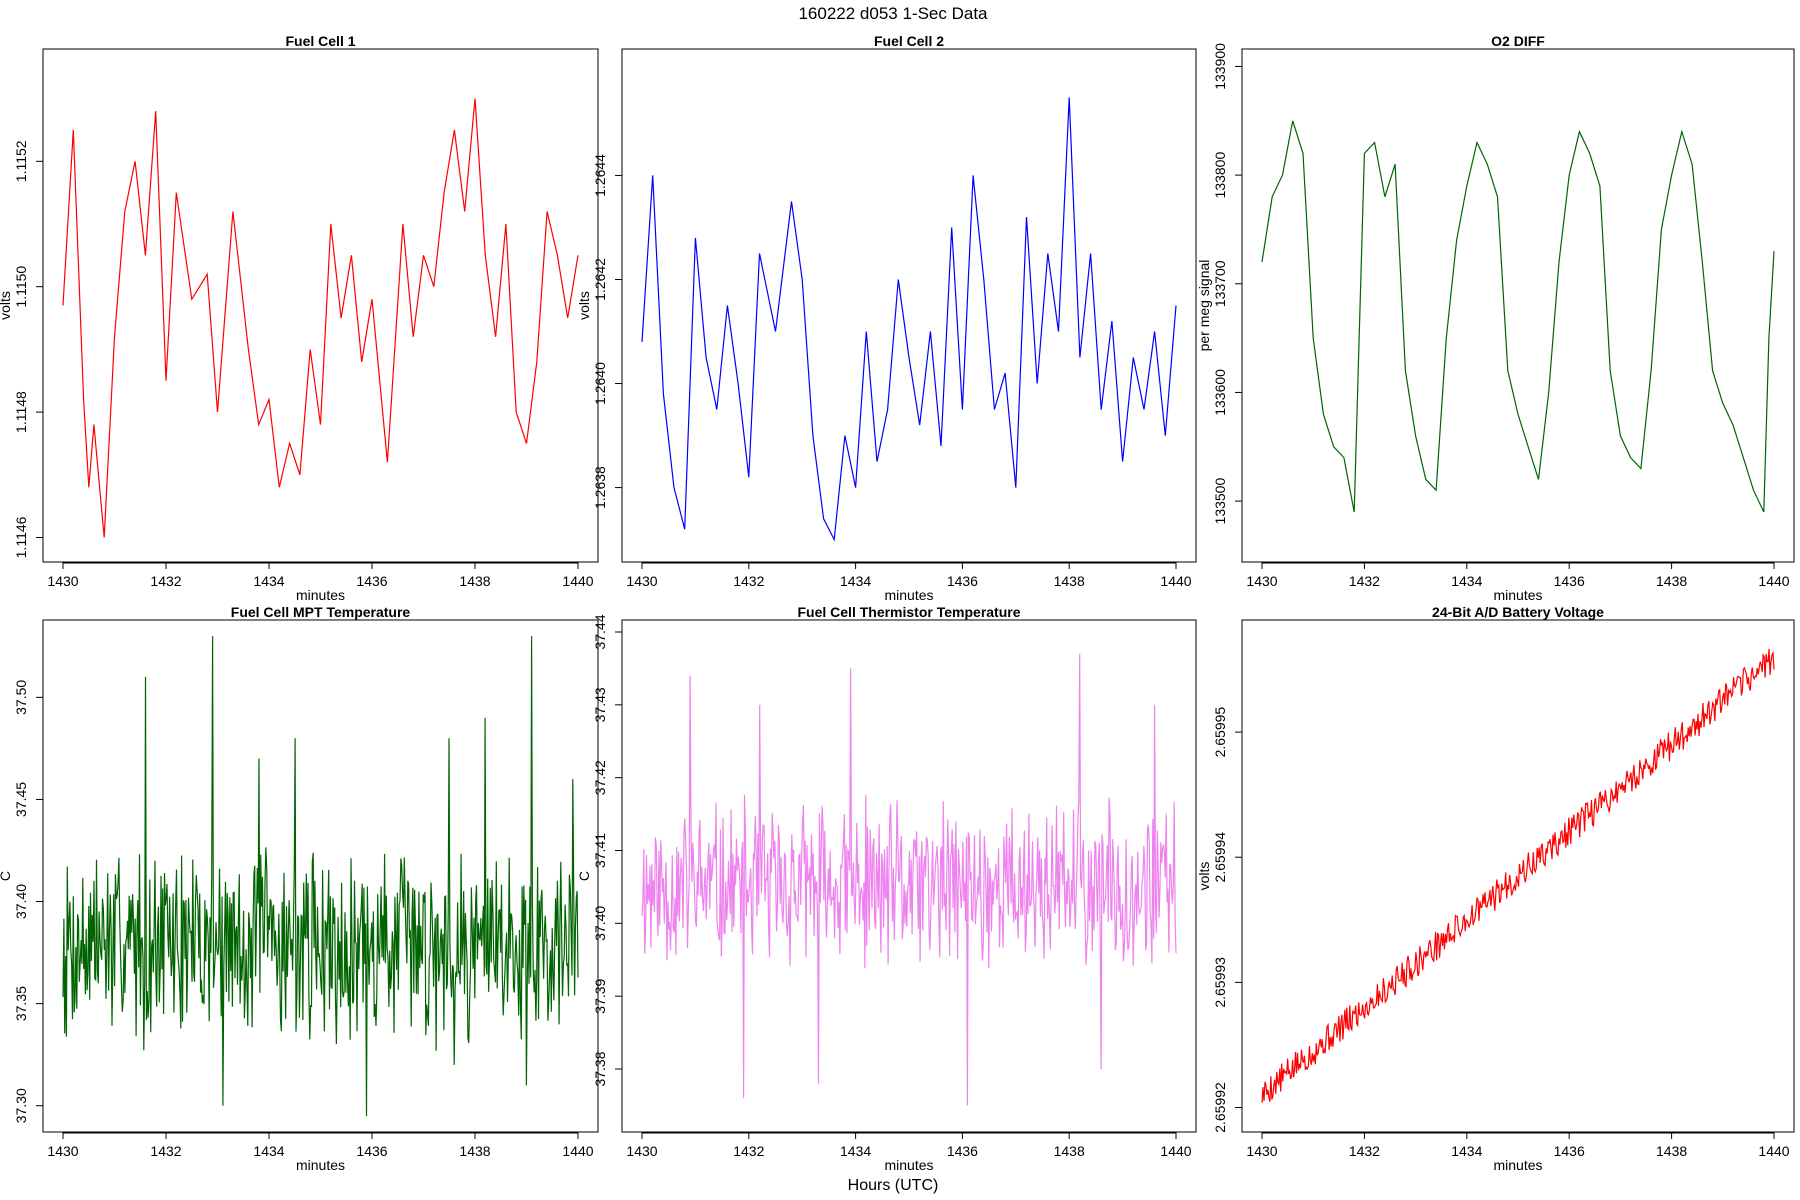  Describe the element at coordinates (909, 41) in the screenshot. I see `panel-title: Fuel Cell 2` at that location.